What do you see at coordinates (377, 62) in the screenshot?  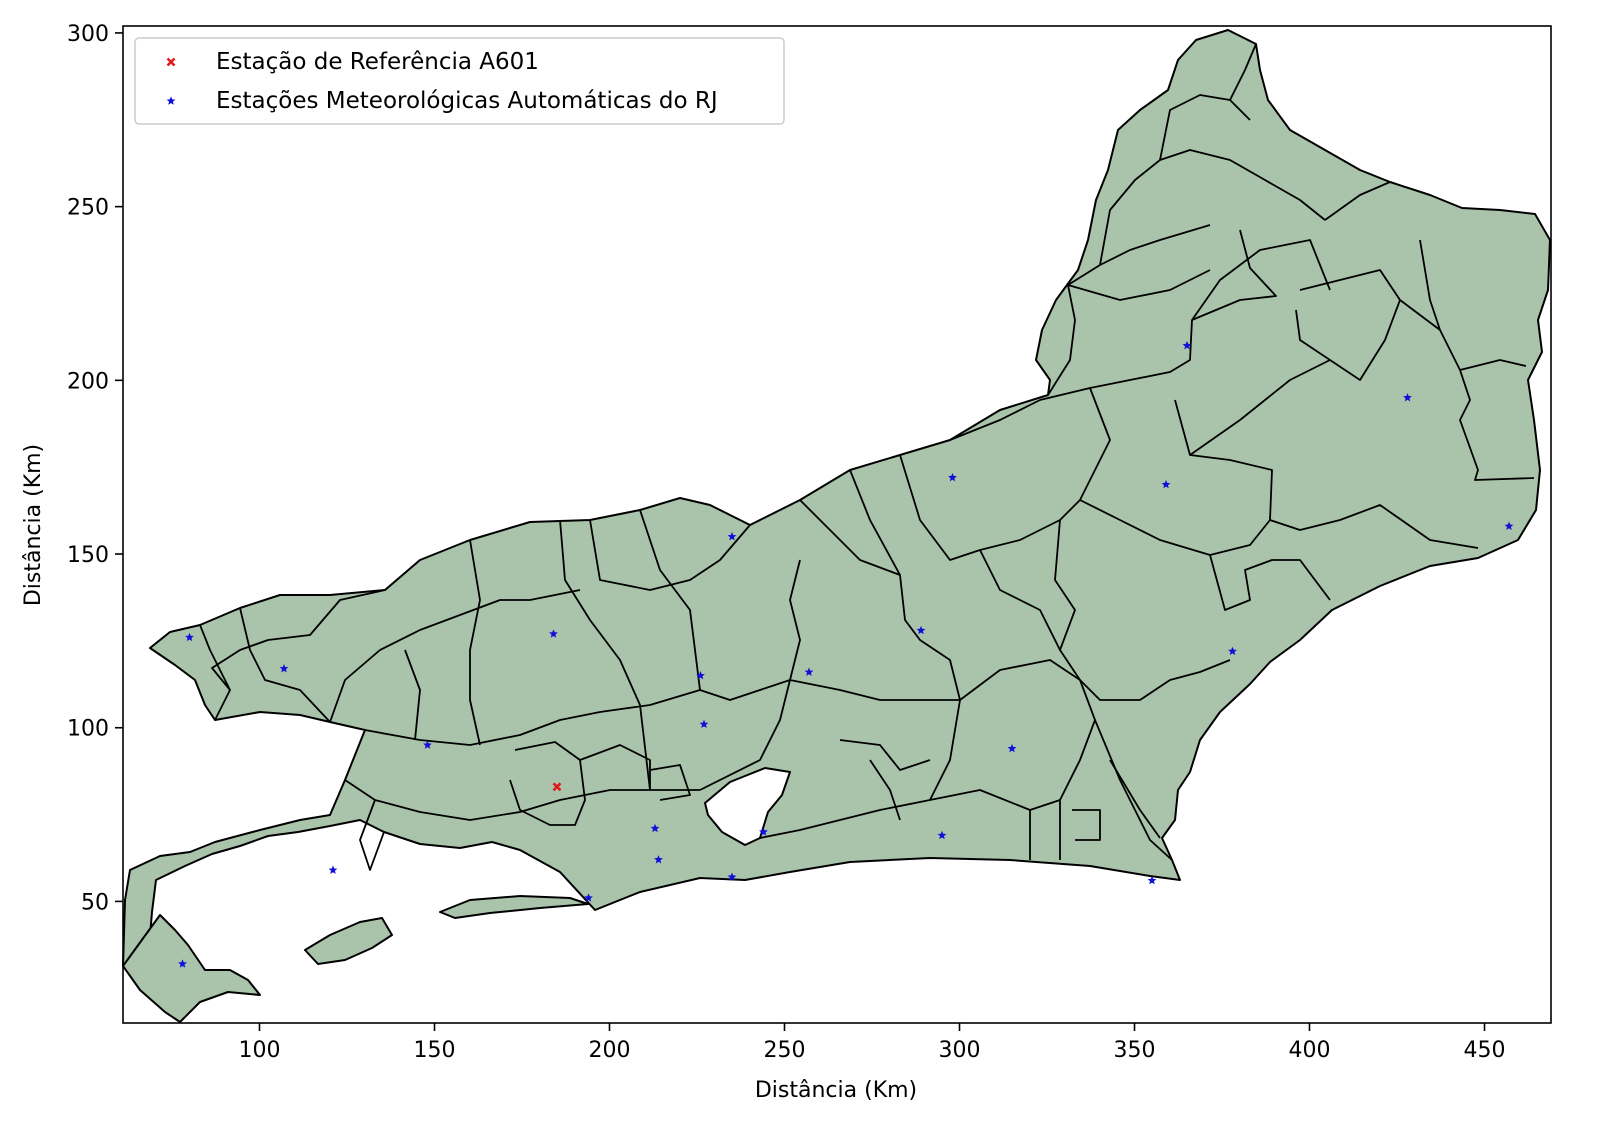 I see `legend-label-reference: Estação de Referência A601` at bounding box center [377, 62].